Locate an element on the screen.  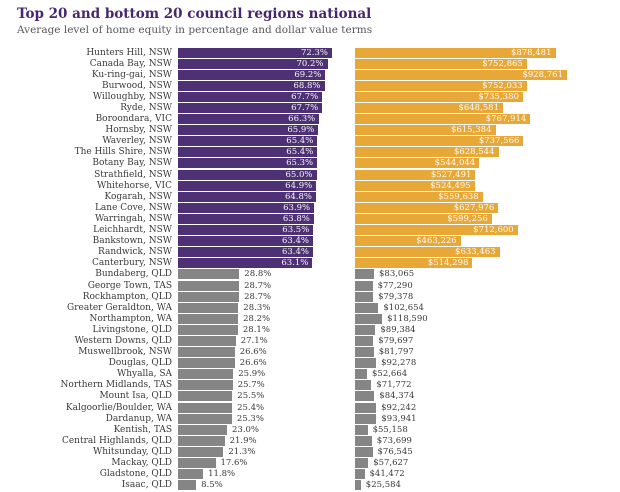
region-label: Burwood, NSW is located at coordinates (136, 85).